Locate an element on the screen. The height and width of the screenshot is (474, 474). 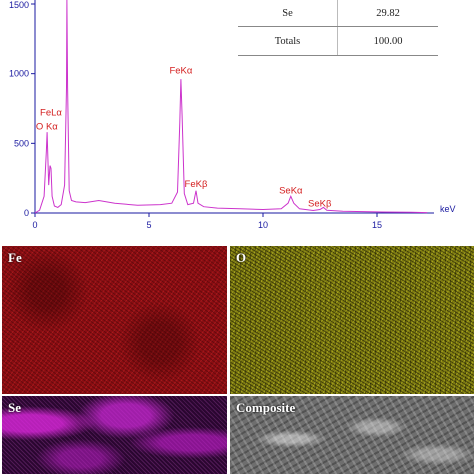
y-tick-label: 0 is located at coordinates (26, 213).